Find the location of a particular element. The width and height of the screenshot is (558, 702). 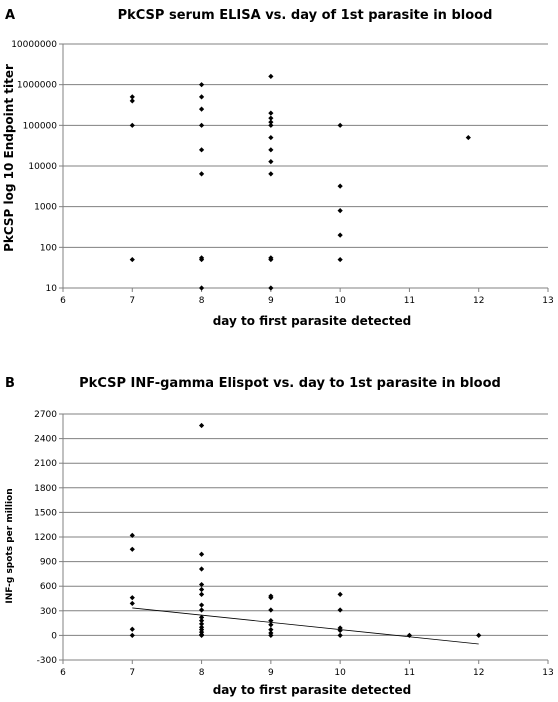

chart-a-y-tick-labels: 10 100 1000 10000 100000 1000000 10000000 is located at coordinates (34, 167).